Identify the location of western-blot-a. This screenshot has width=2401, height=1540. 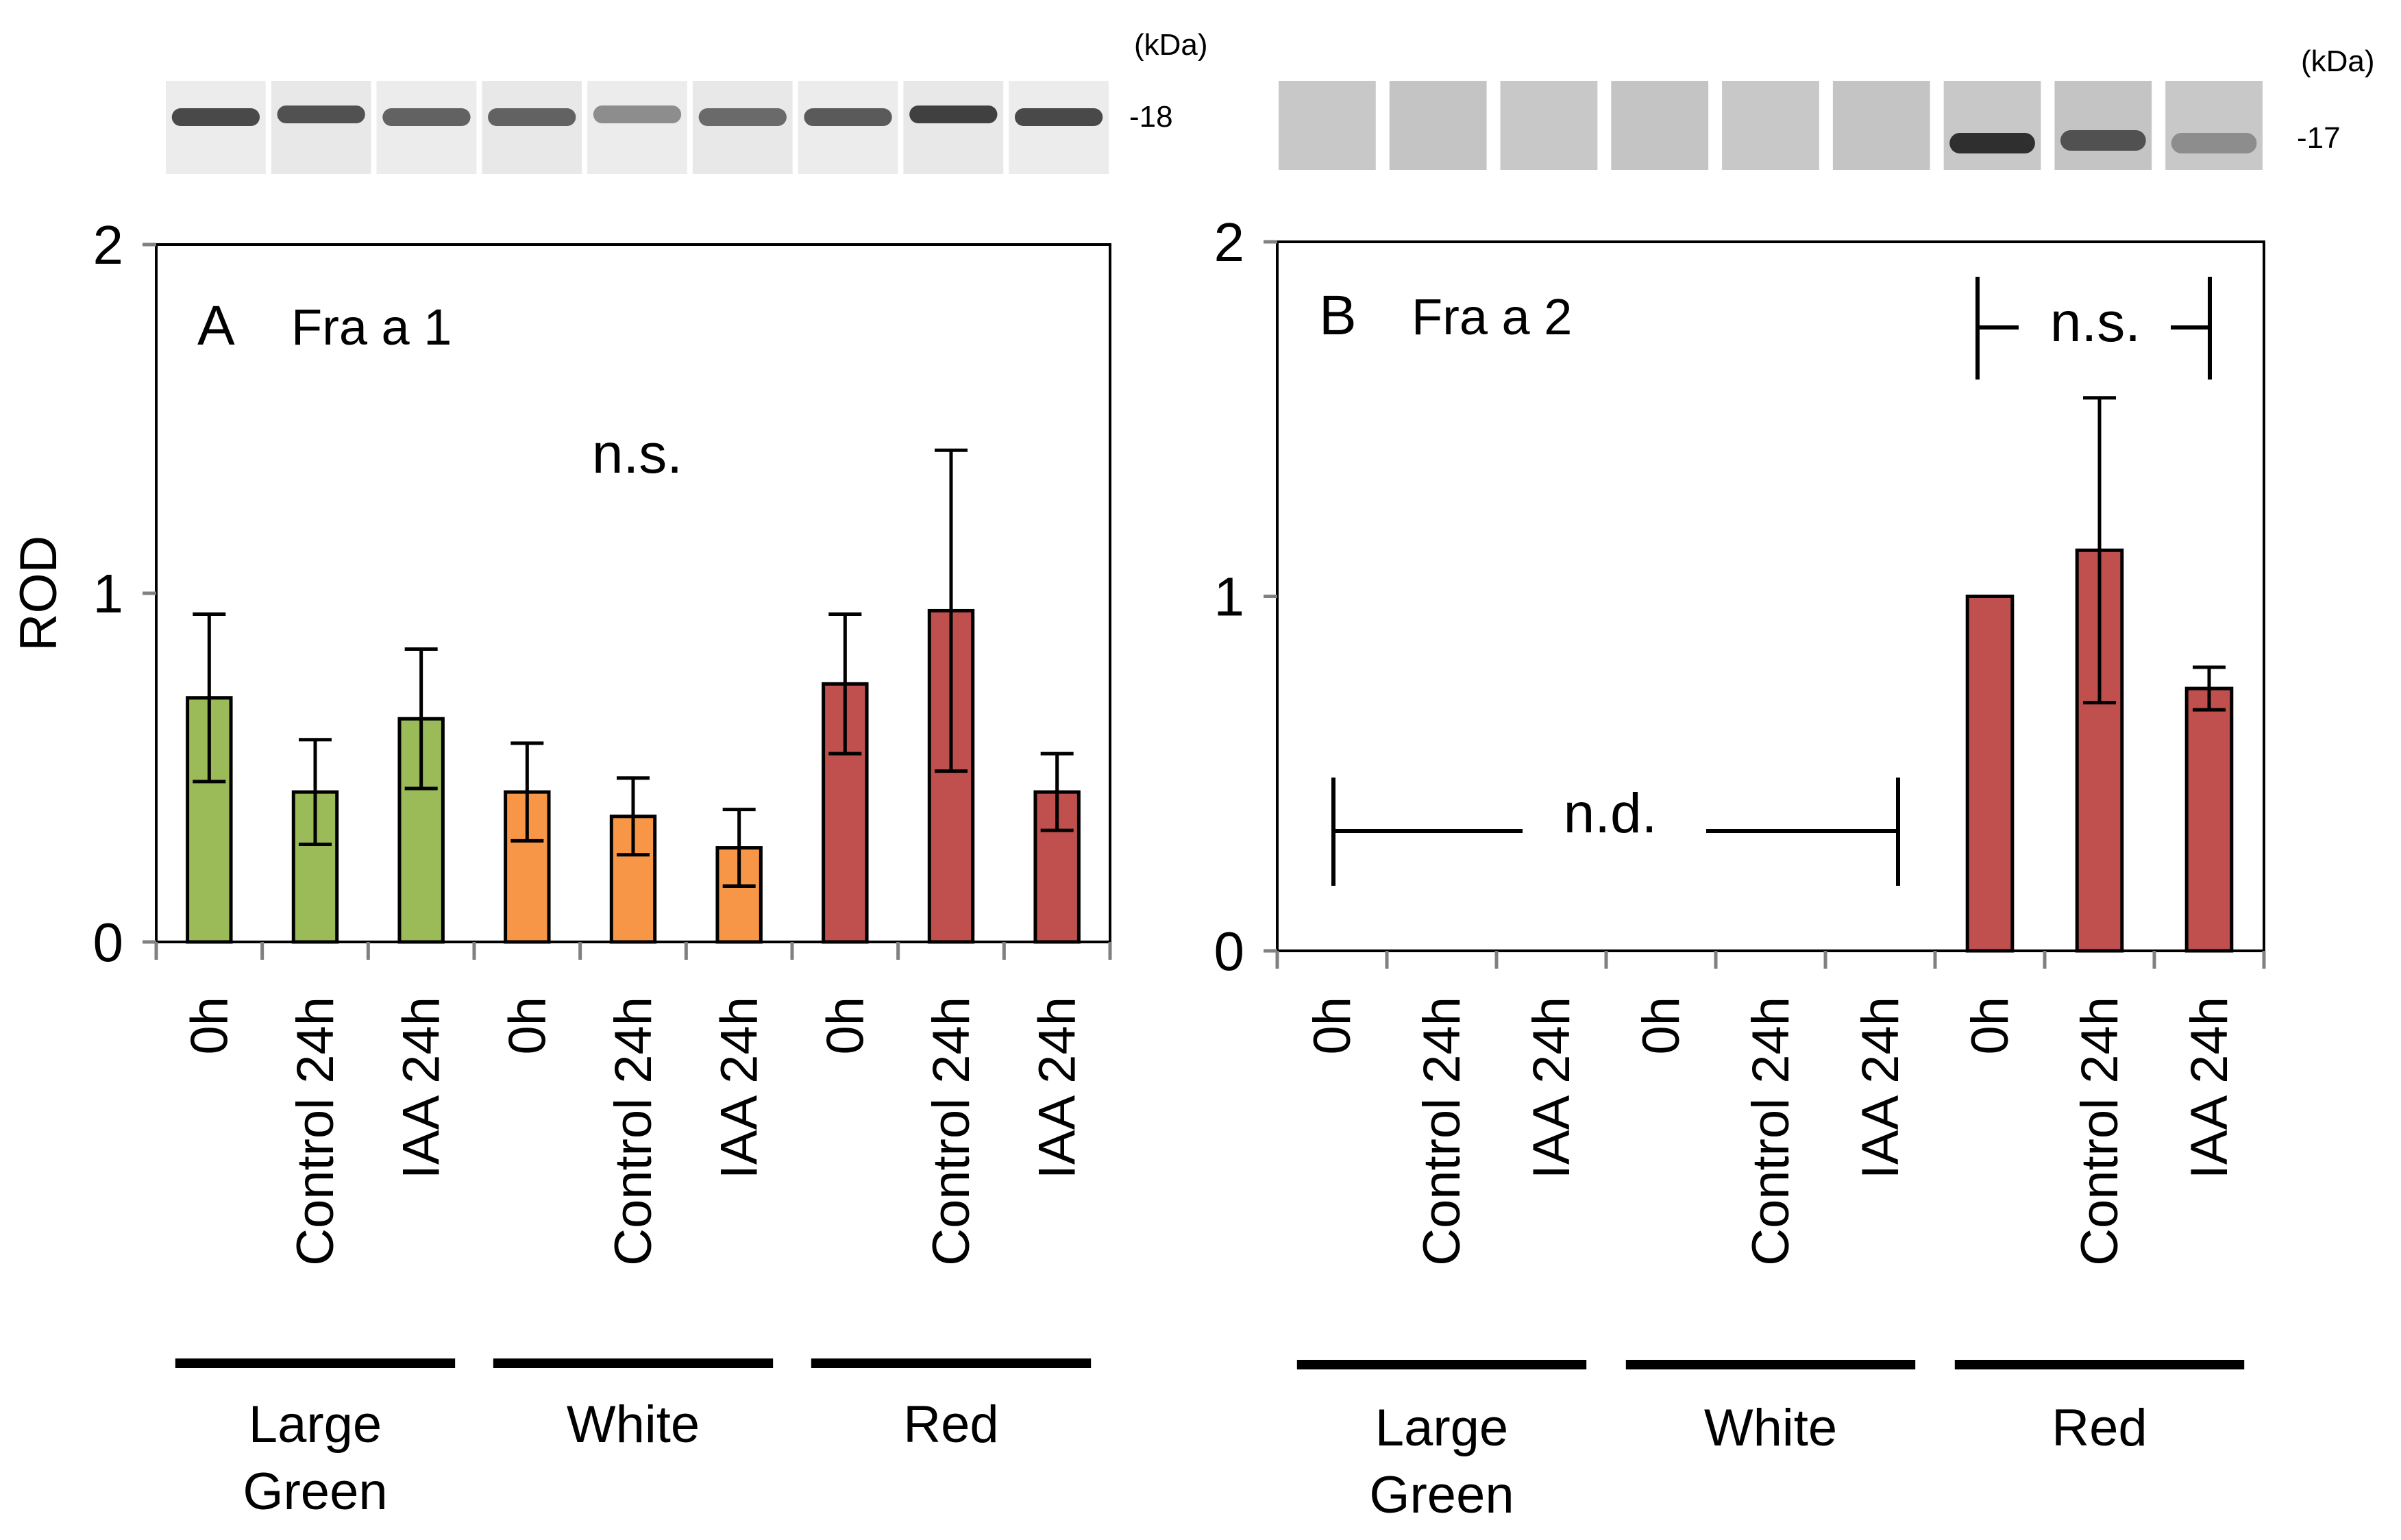
(637, 127).